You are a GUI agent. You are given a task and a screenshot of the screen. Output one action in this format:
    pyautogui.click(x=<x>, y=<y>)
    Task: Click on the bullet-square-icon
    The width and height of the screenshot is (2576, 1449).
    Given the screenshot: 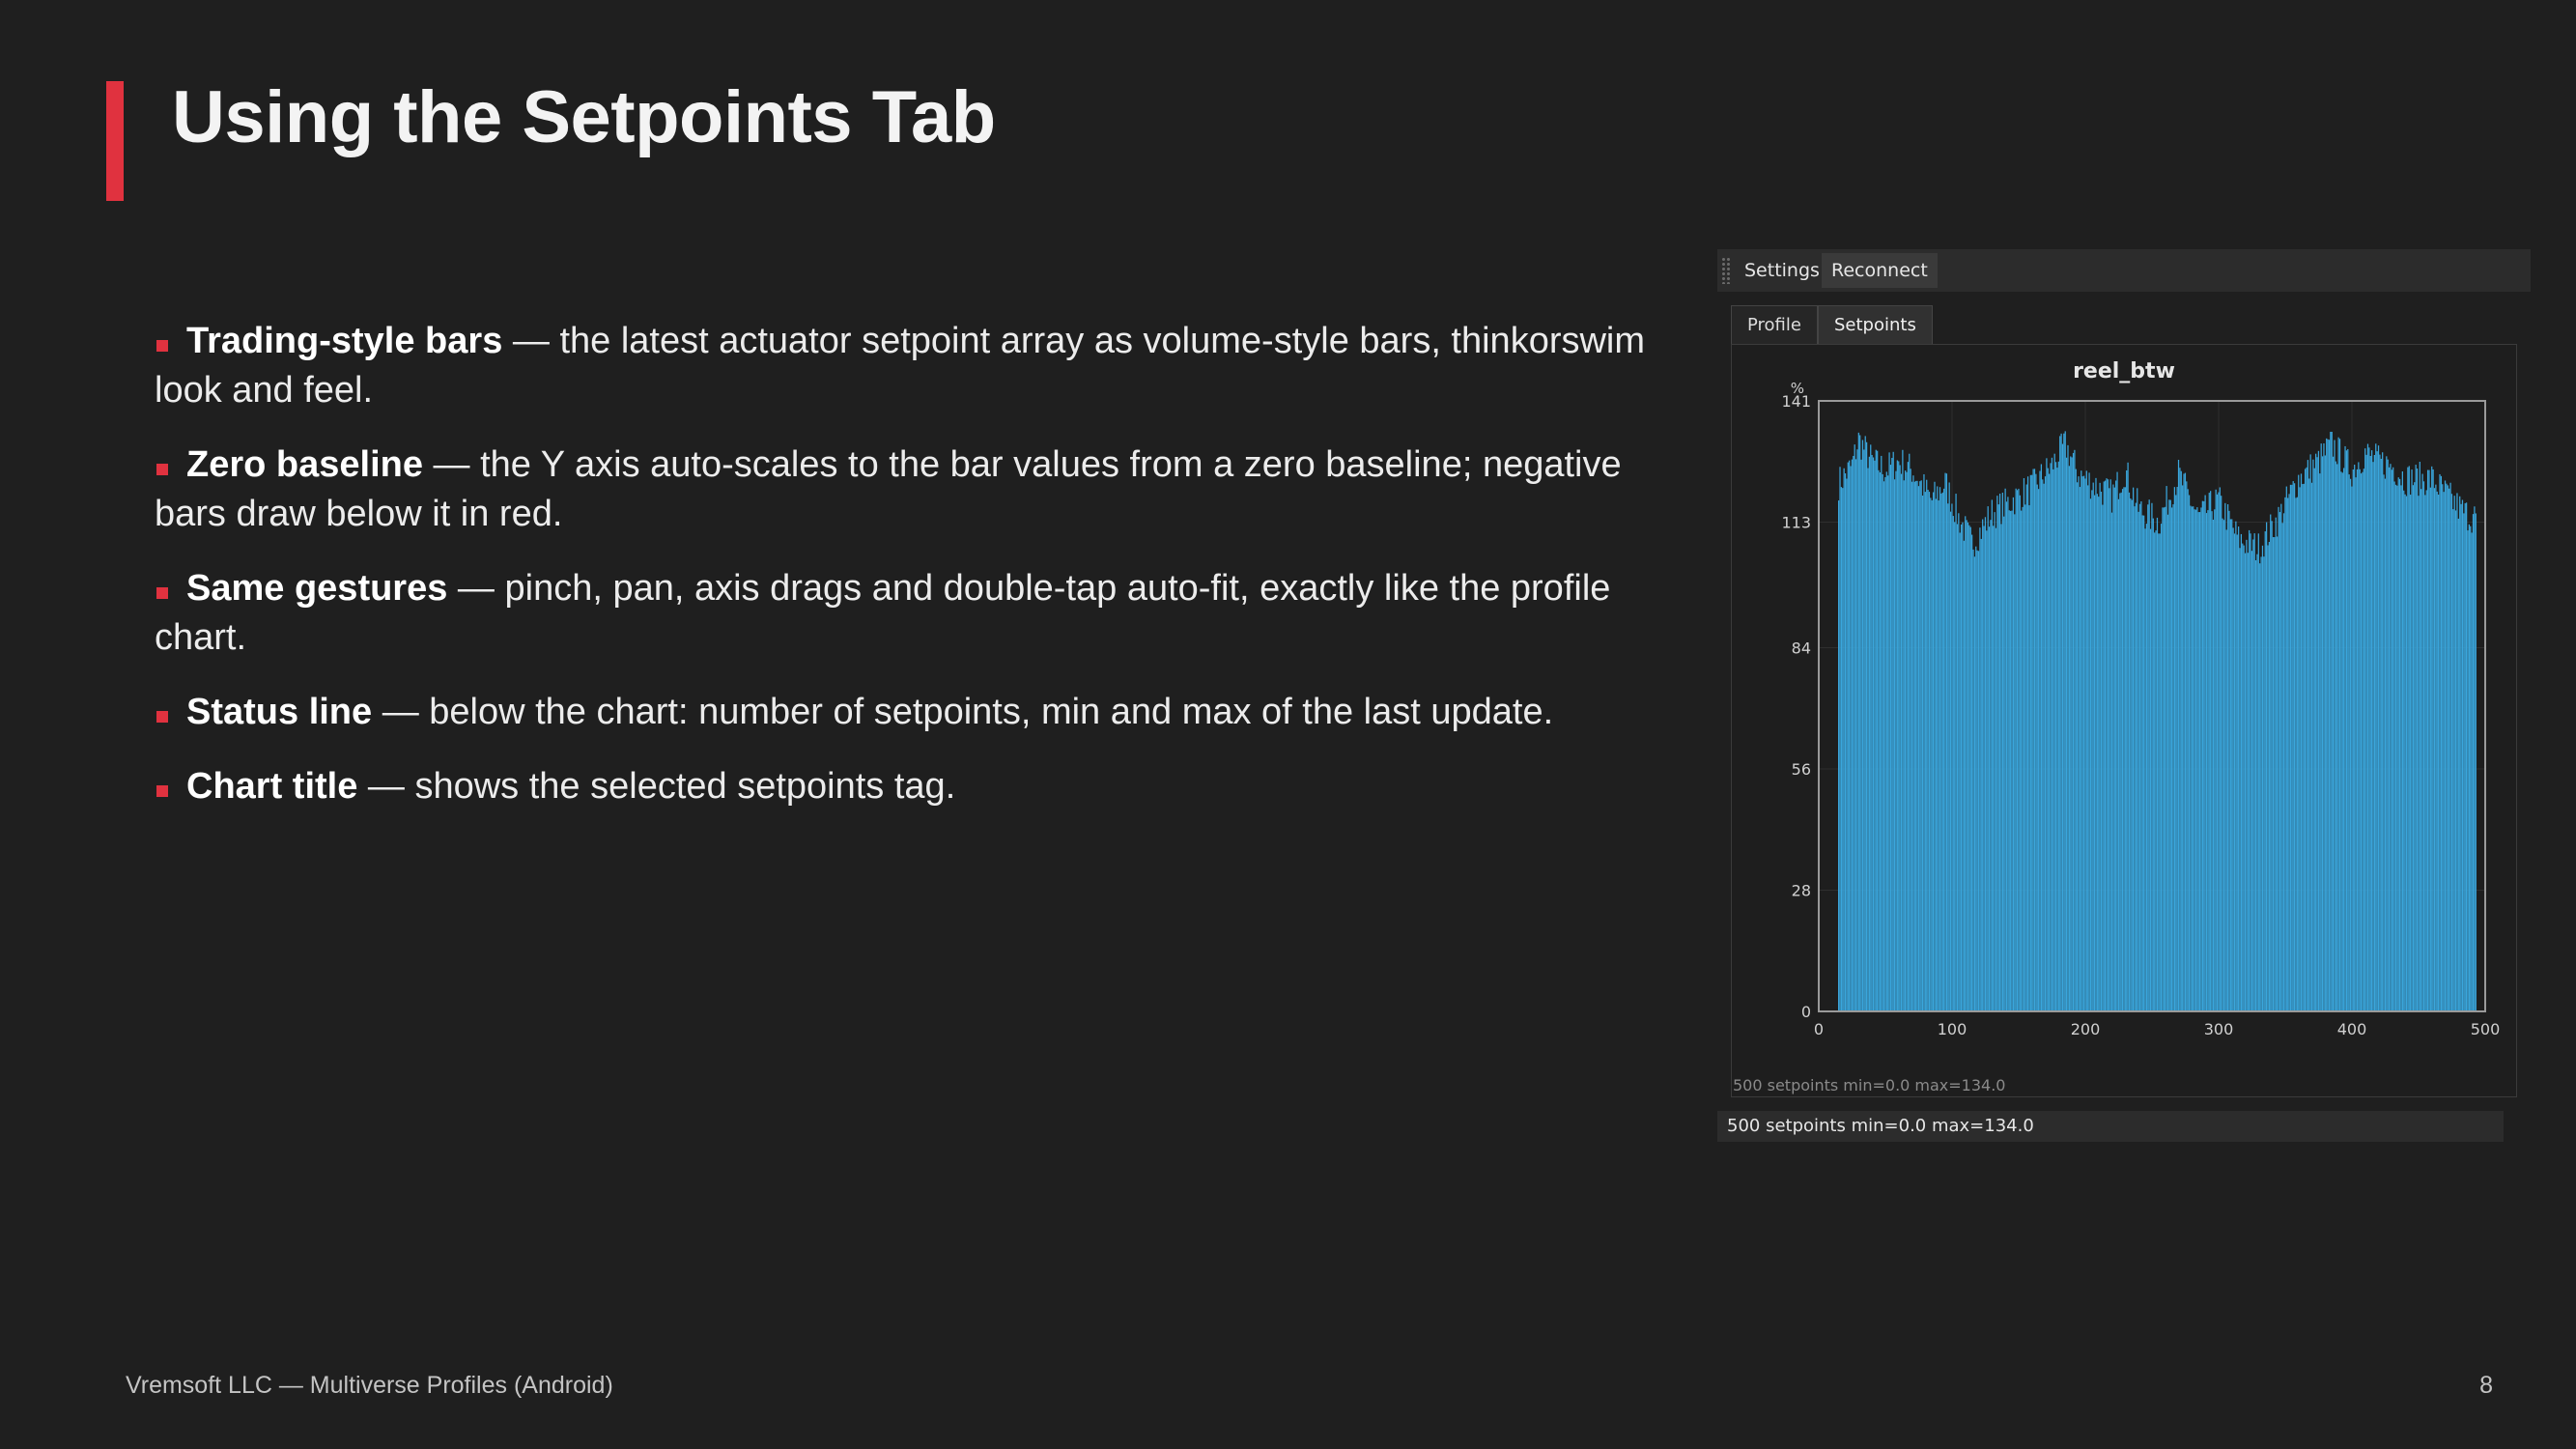 What is the action you would take?
    pyautogui.click(x=162, y=791)
    